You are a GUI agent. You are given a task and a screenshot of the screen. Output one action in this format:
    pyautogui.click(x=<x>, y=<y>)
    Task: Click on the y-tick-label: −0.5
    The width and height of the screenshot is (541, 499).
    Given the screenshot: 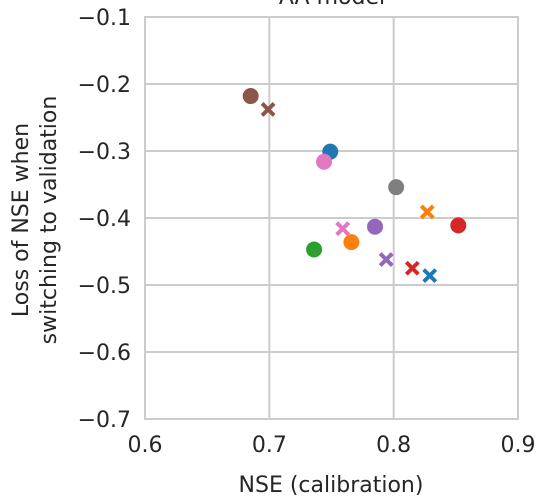 What is the action you would take?
    pyautogui.click(x=104, y=286)
    